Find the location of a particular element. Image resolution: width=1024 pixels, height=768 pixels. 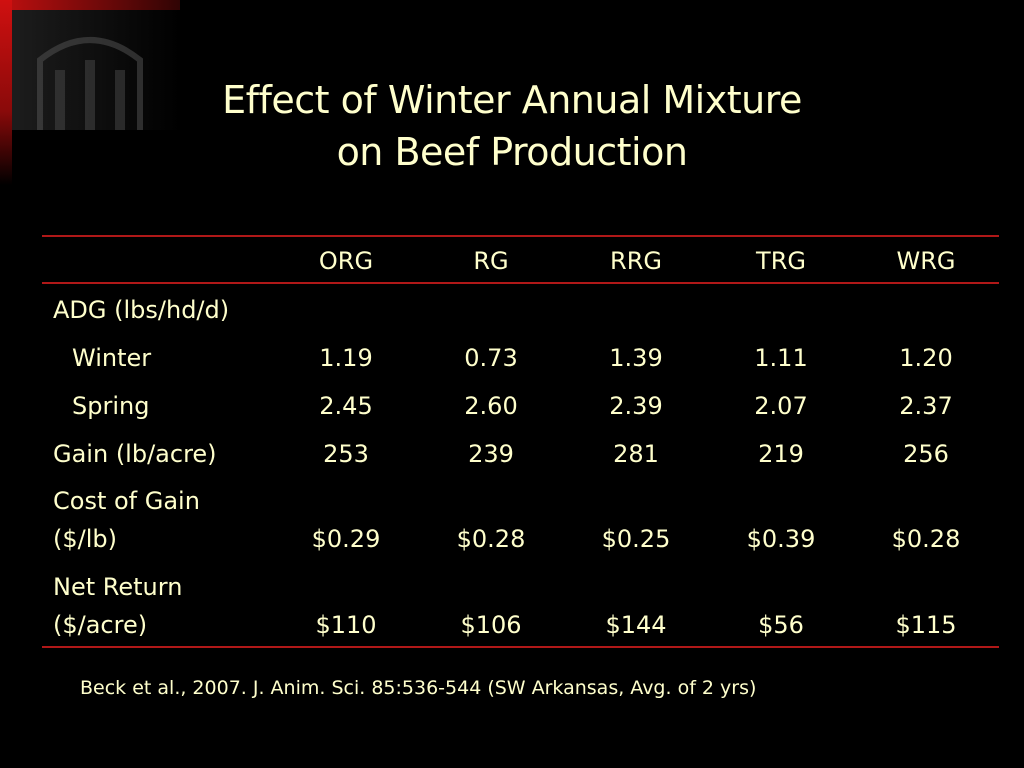

column-header-org: ORG is located at coordinates (346, 261).